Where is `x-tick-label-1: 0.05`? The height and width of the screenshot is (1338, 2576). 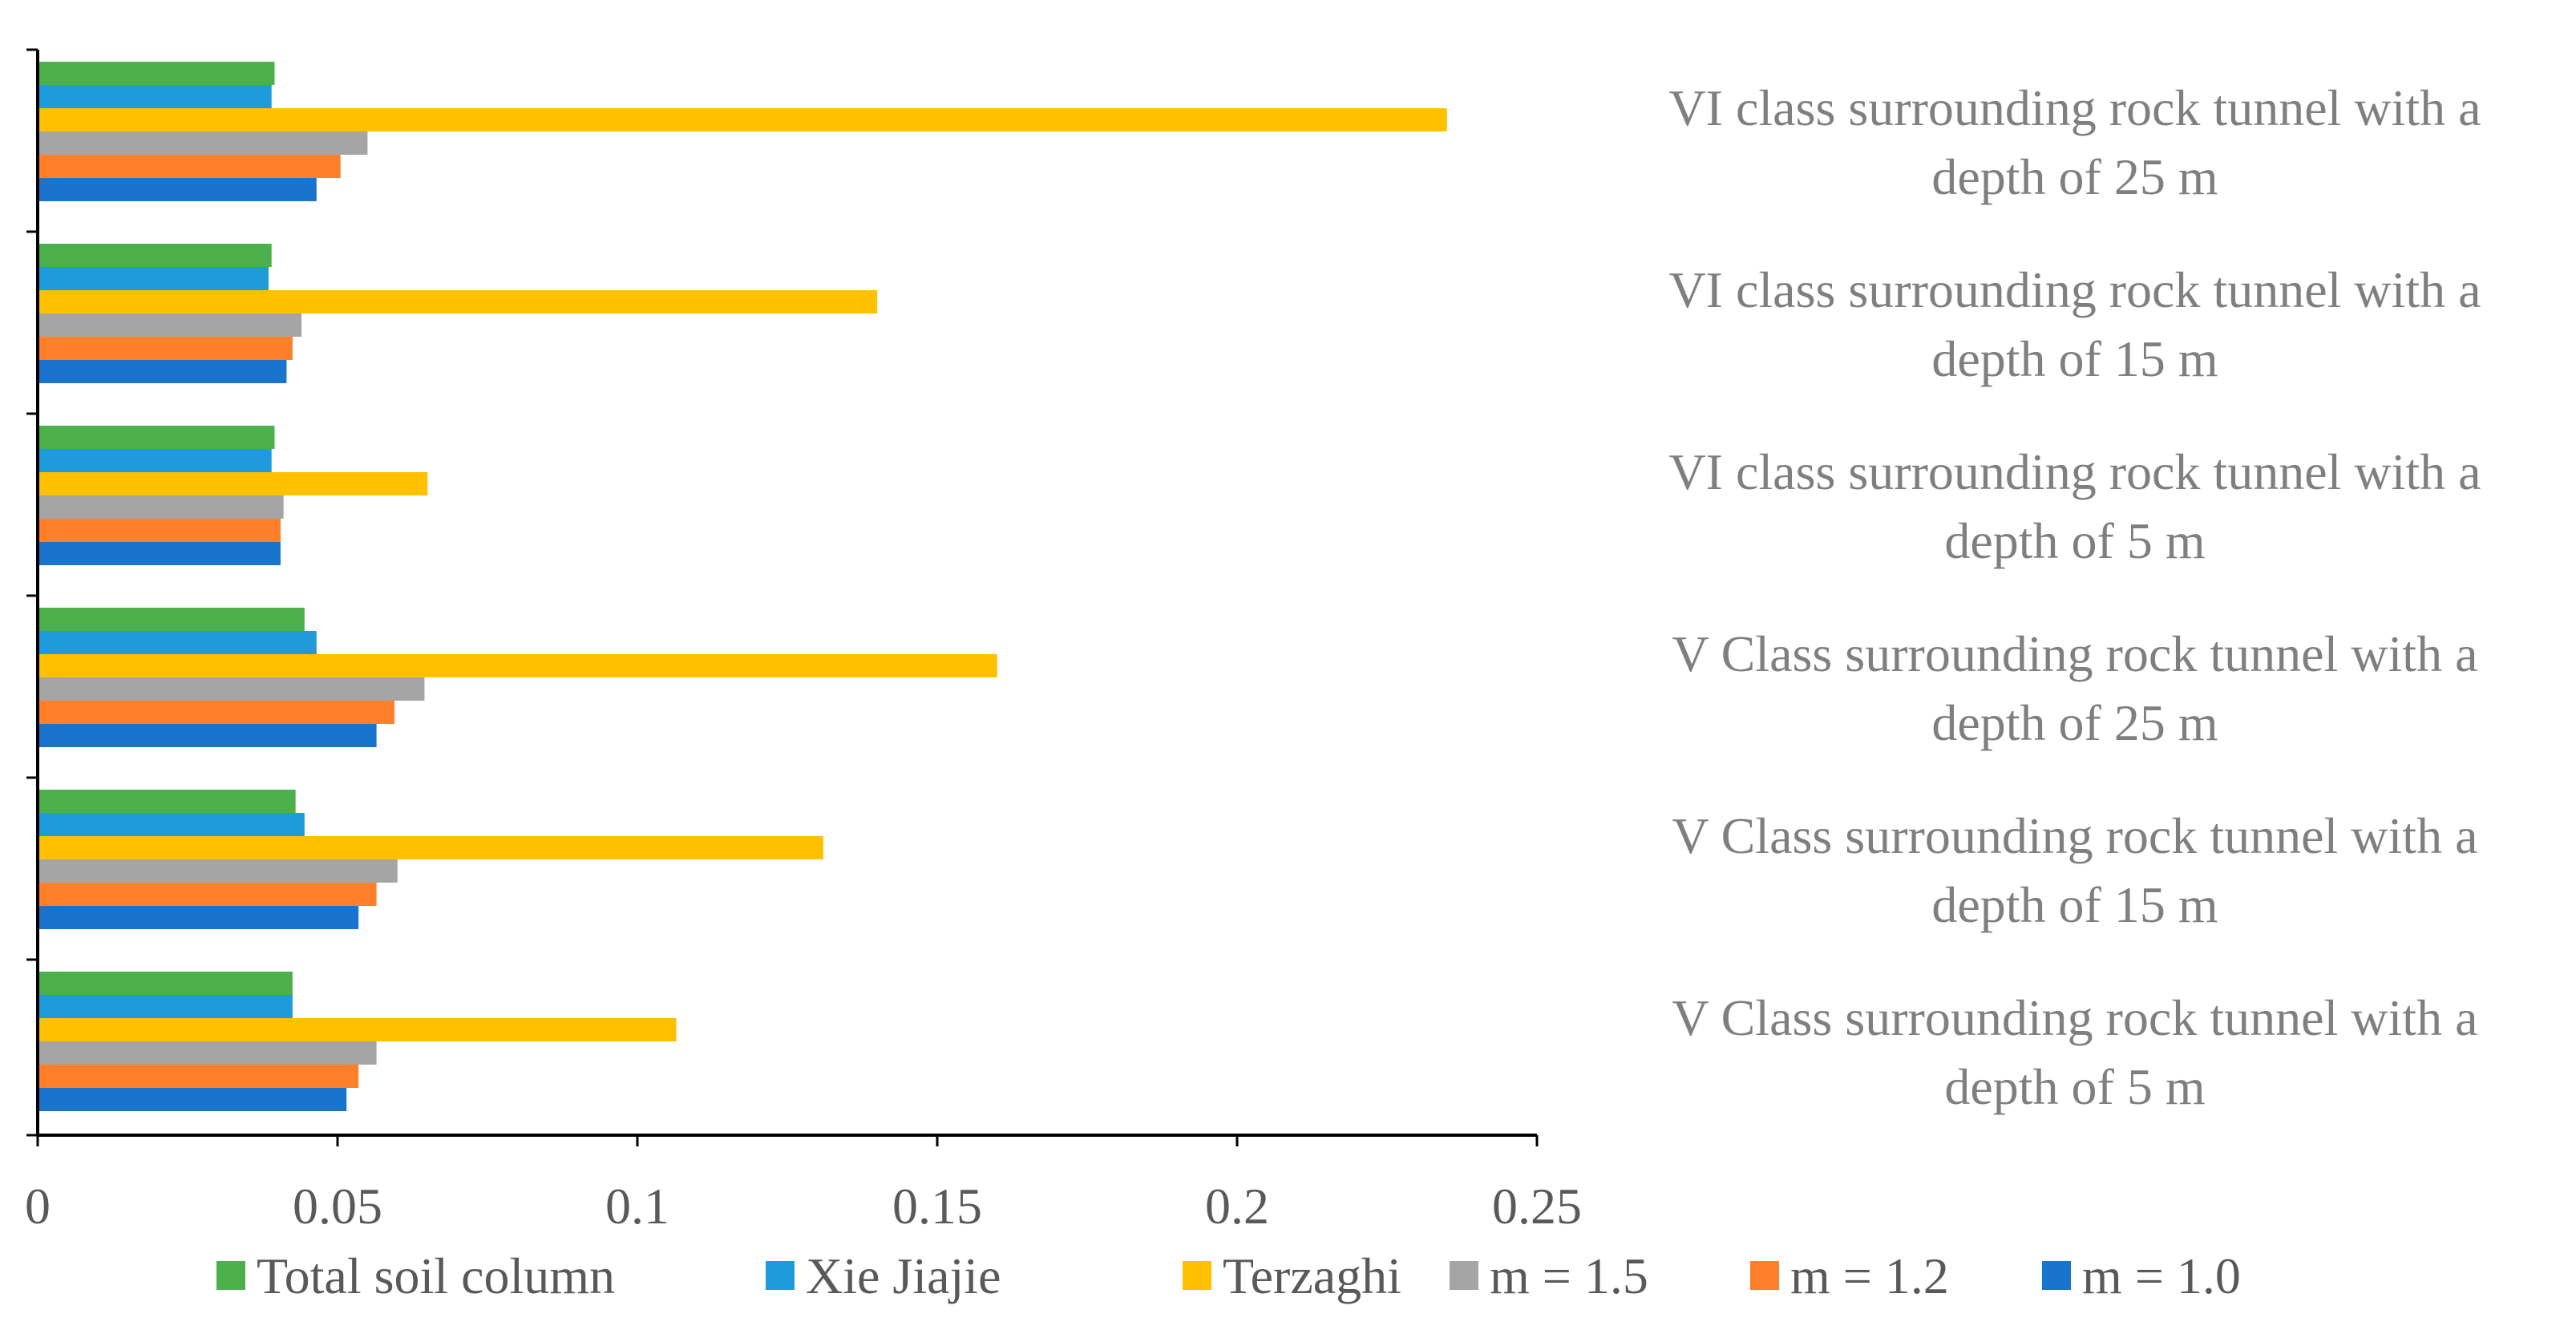 x-tick-label-1: 0.05 is located at coordinates (337, 1207).